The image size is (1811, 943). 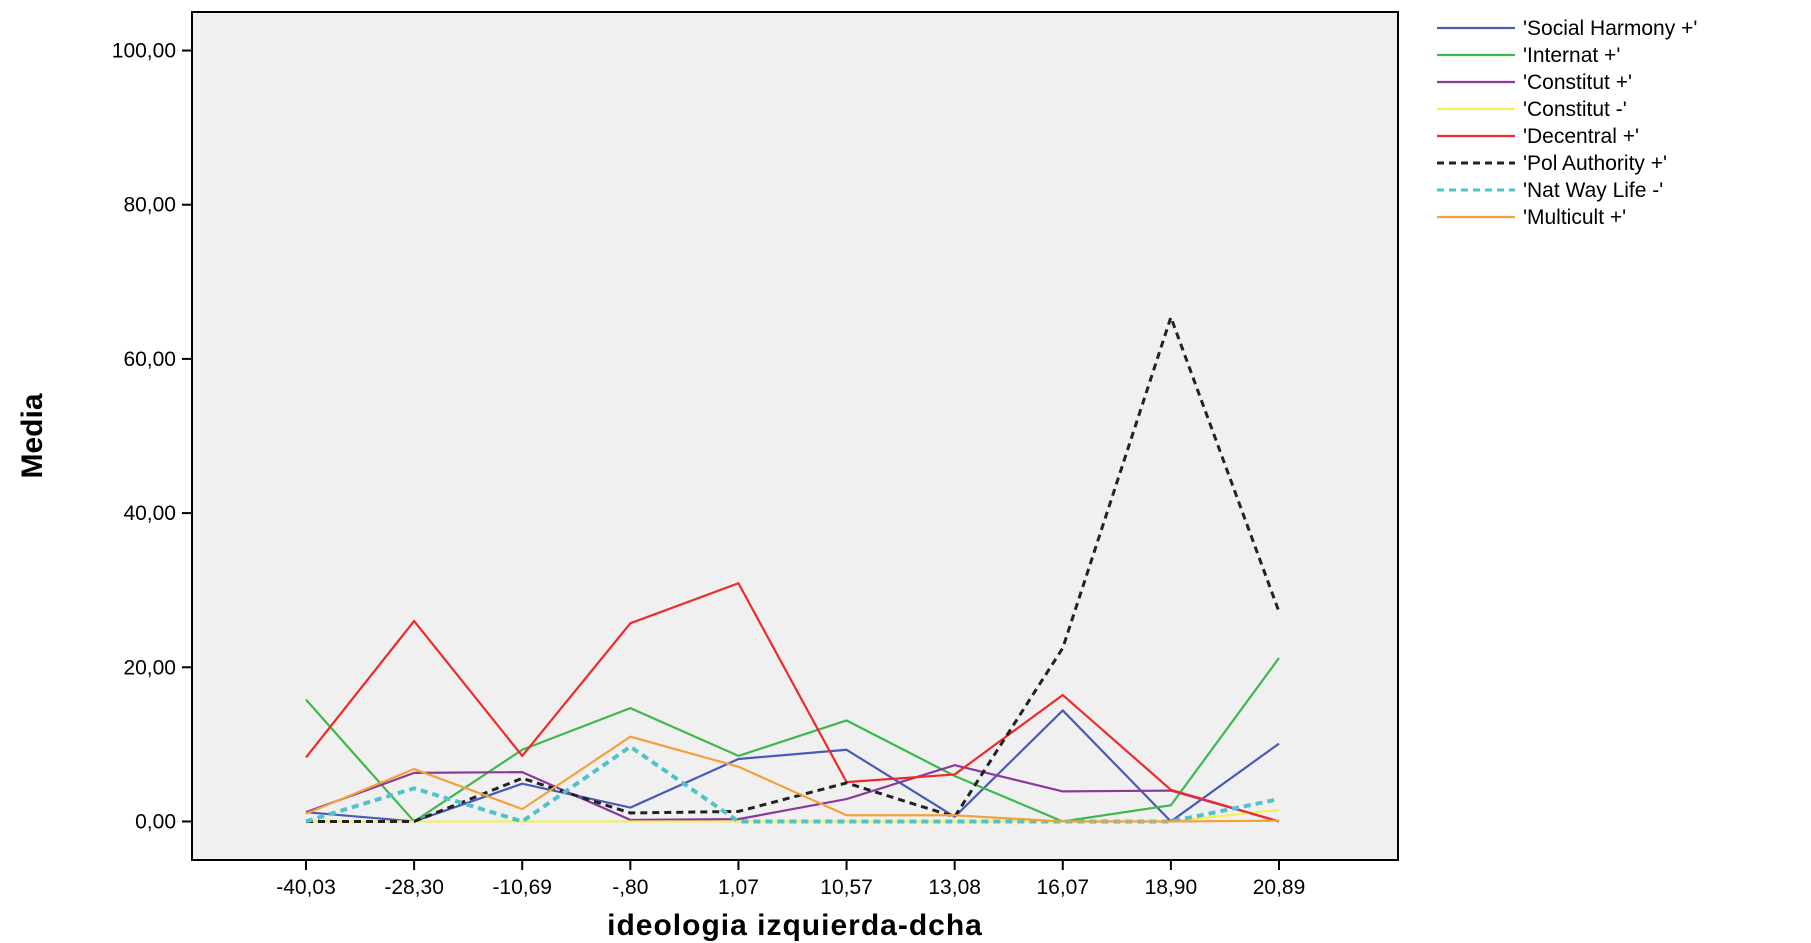 What do you see at coordinates (738, 887) in the screenshot?
I see `x-tick-label: 1,07` at bounding box center [738, 887].